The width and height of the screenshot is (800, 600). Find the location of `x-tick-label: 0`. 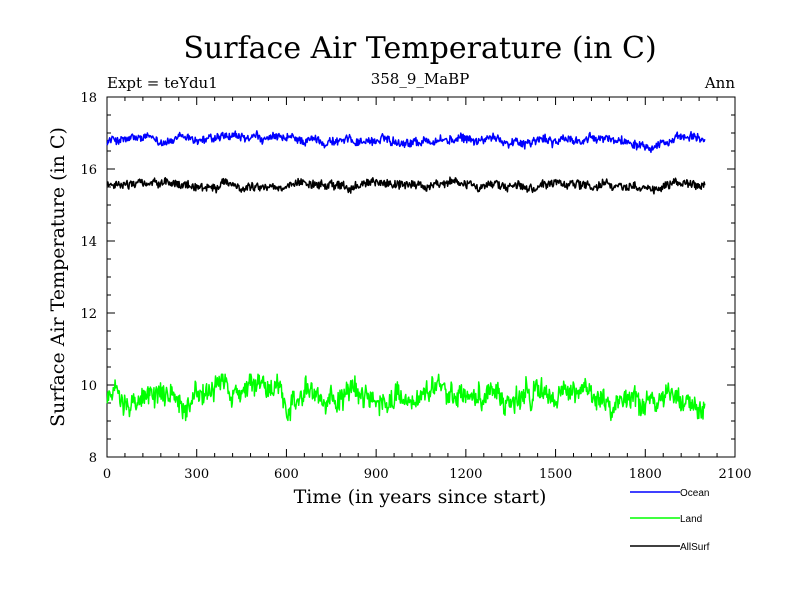

x-tick-label: 0 is located at coordinates (107, 474).